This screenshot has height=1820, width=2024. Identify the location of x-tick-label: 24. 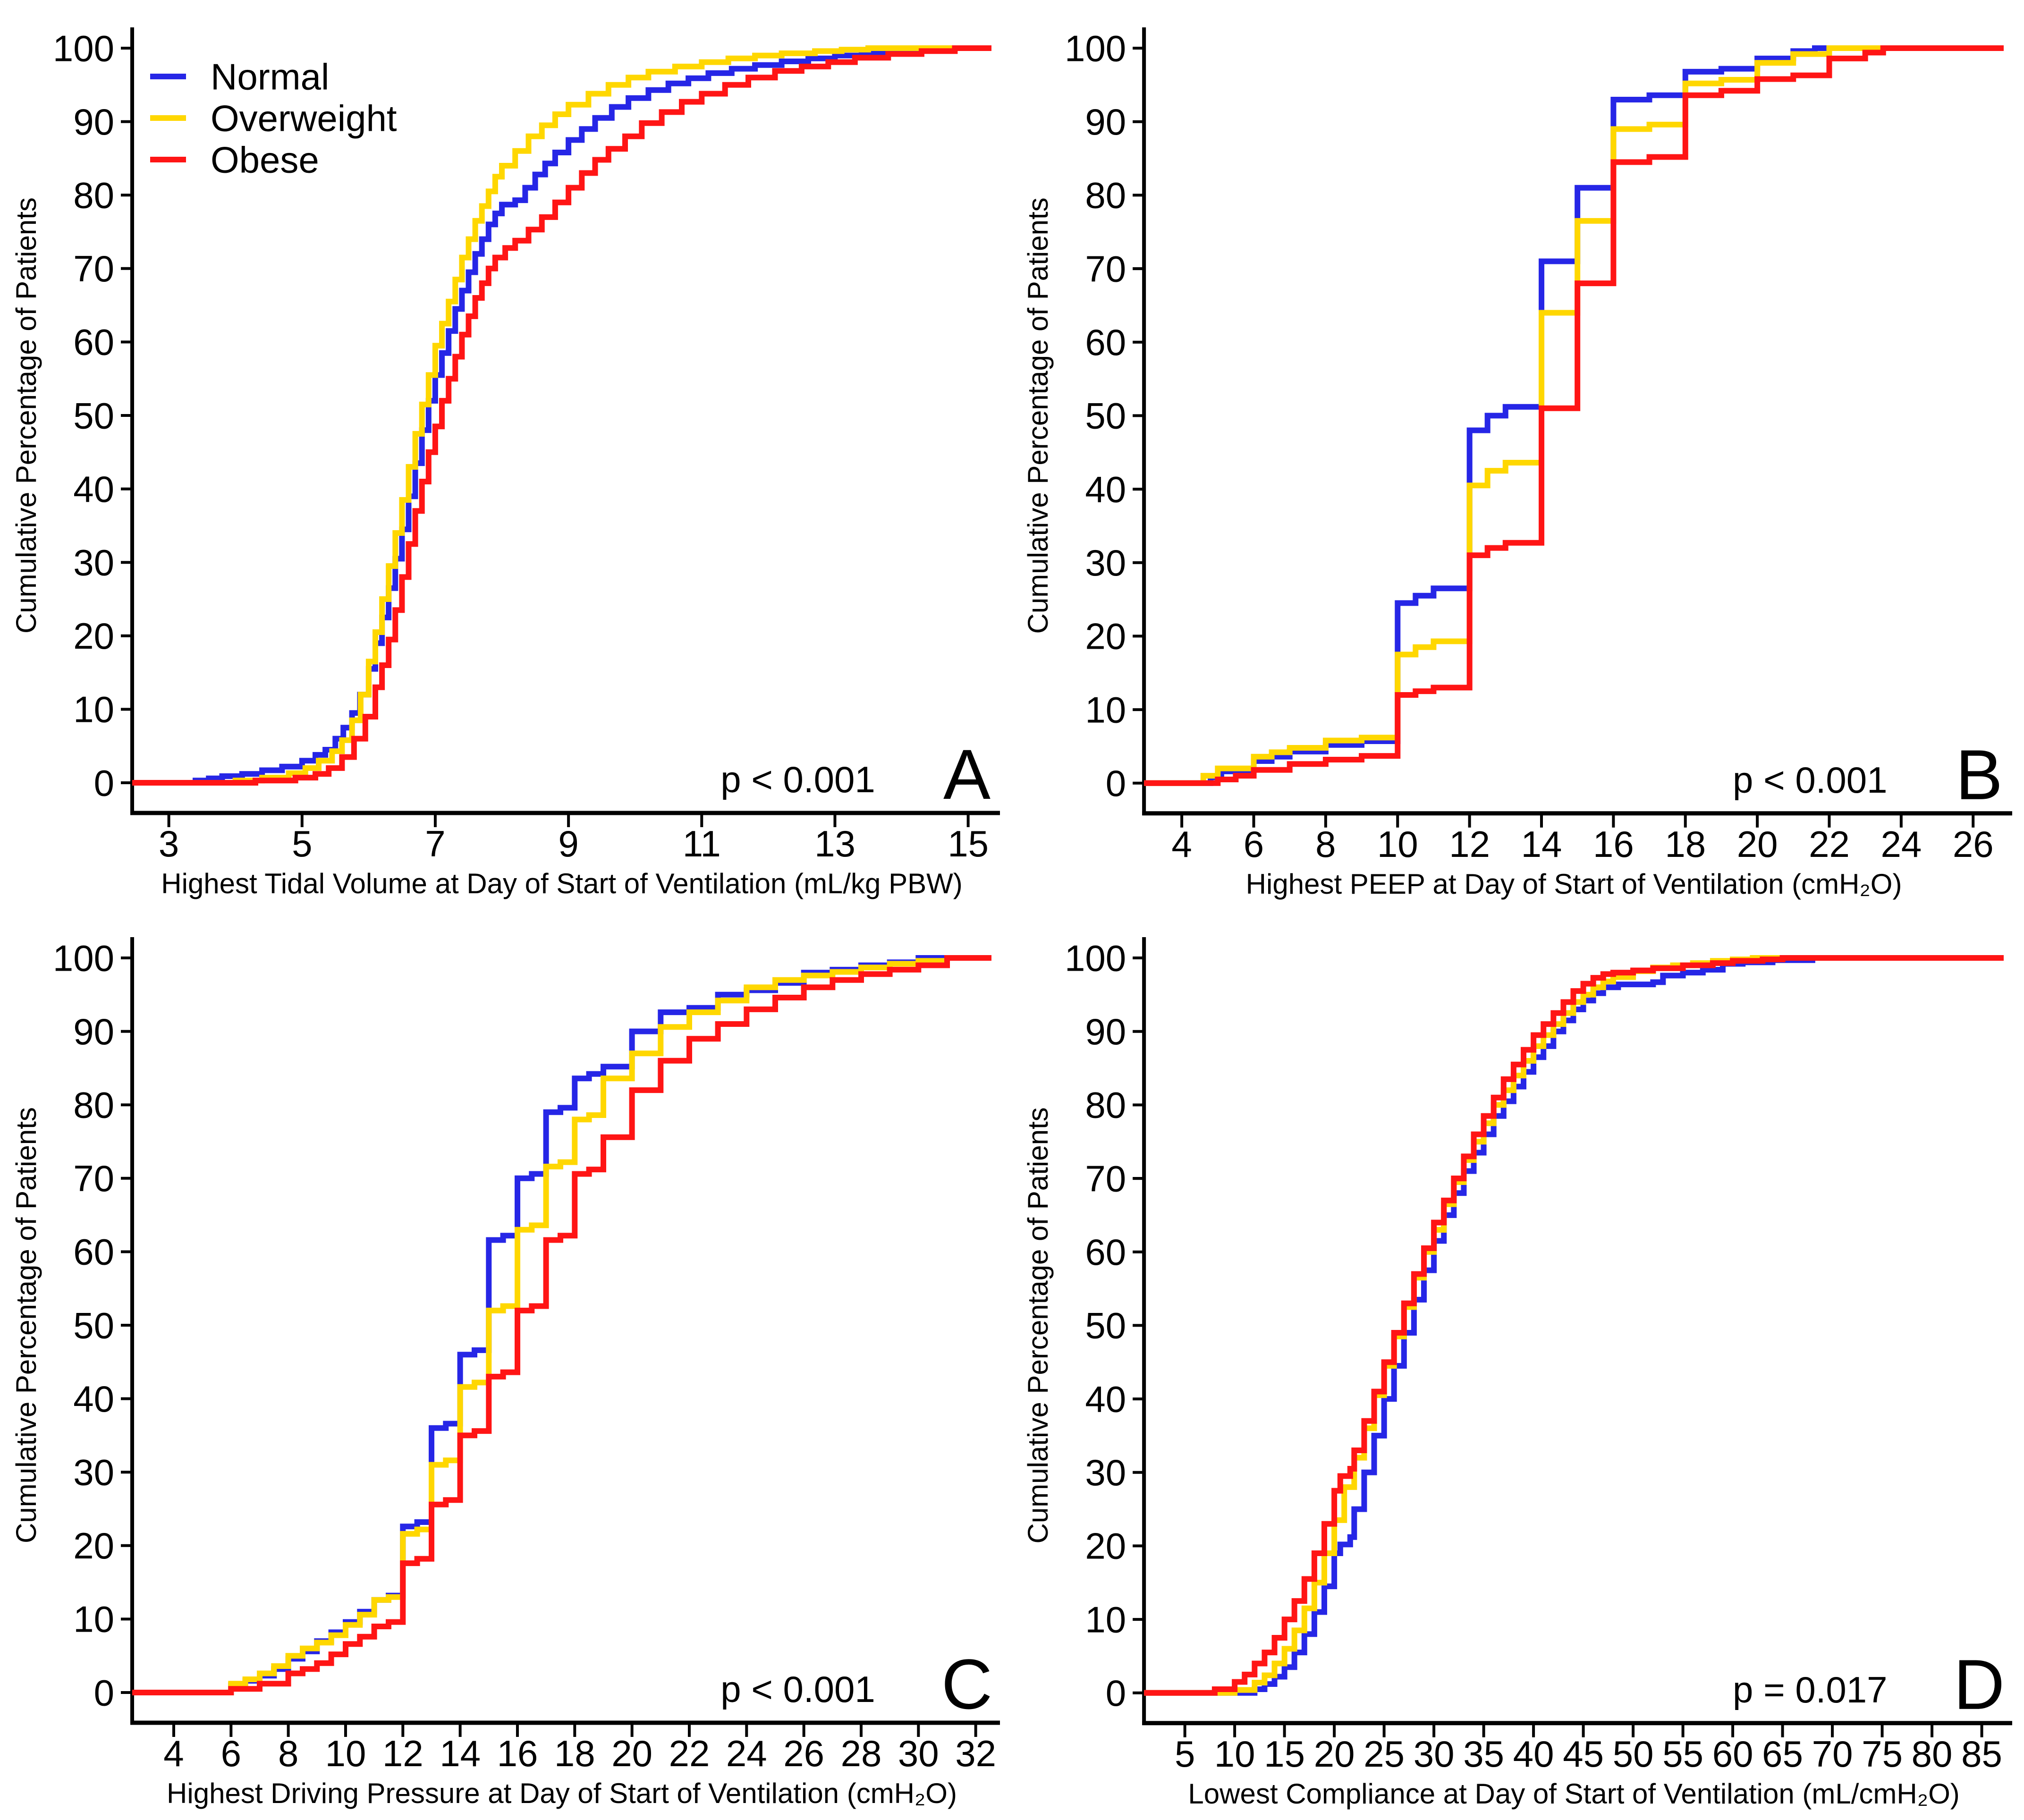
(1901, 844).